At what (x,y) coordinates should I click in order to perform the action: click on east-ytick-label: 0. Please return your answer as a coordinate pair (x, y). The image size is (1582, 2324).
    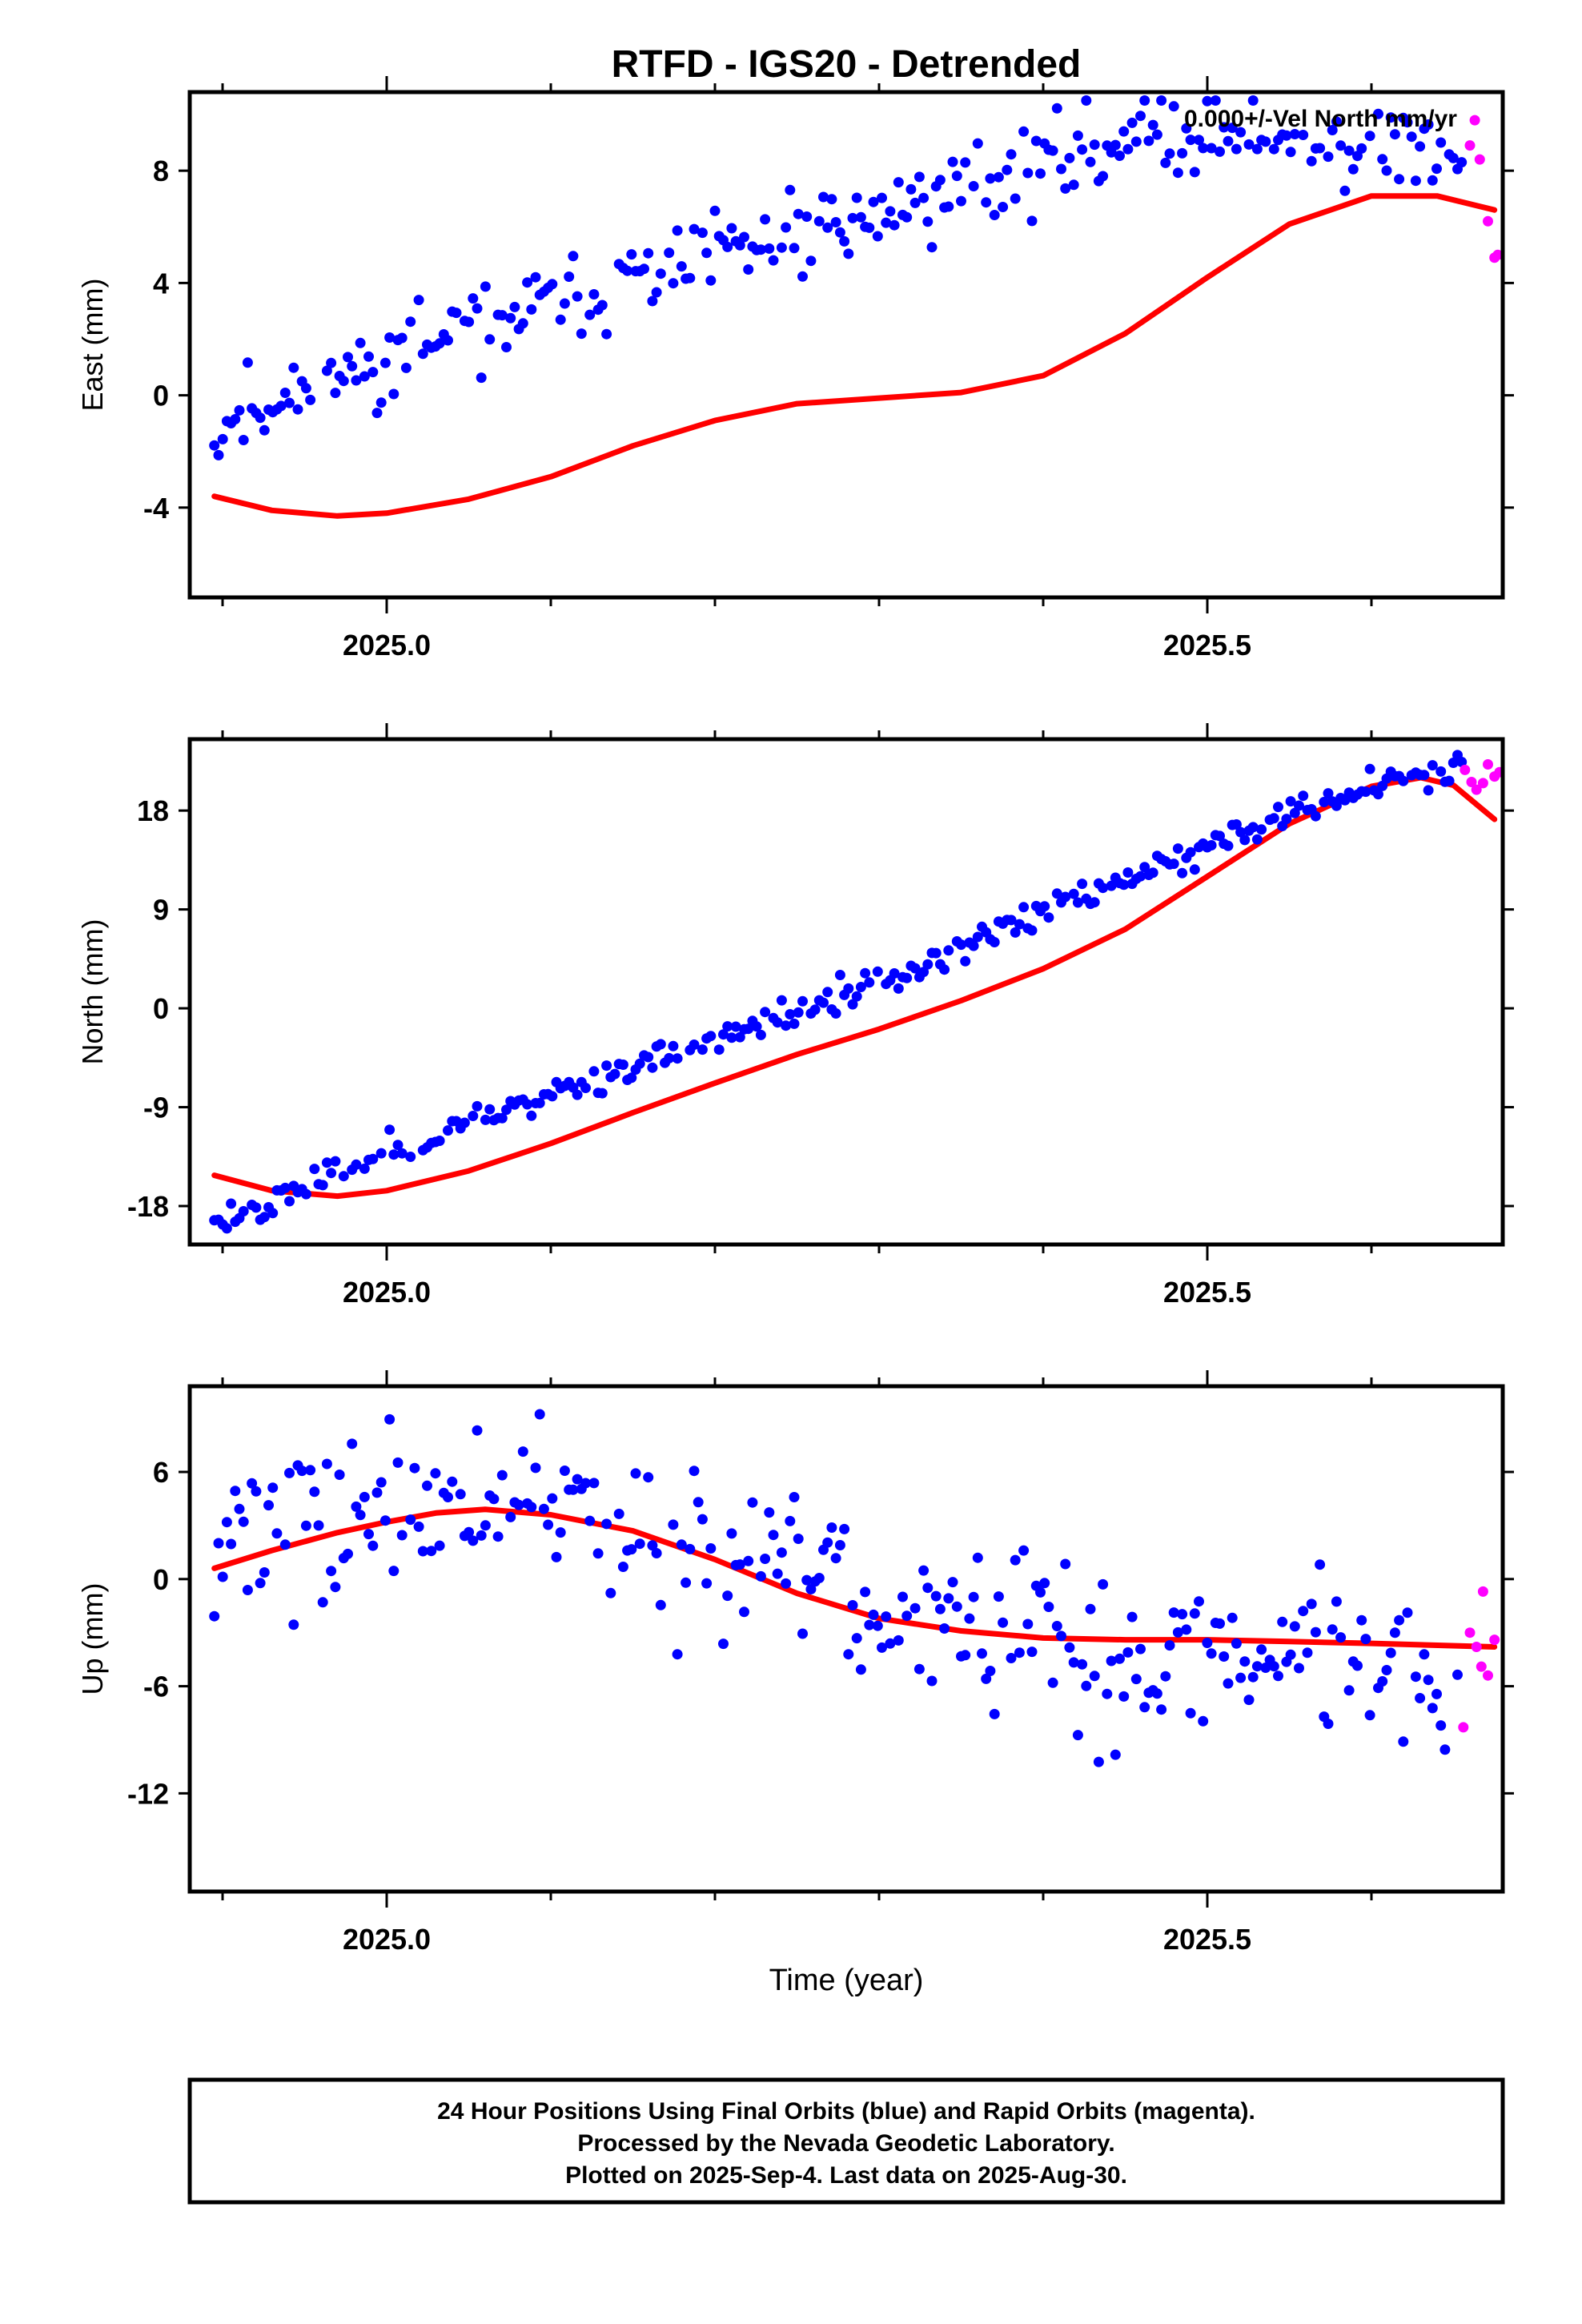
    Looking at the image, I should click on (161, 396).